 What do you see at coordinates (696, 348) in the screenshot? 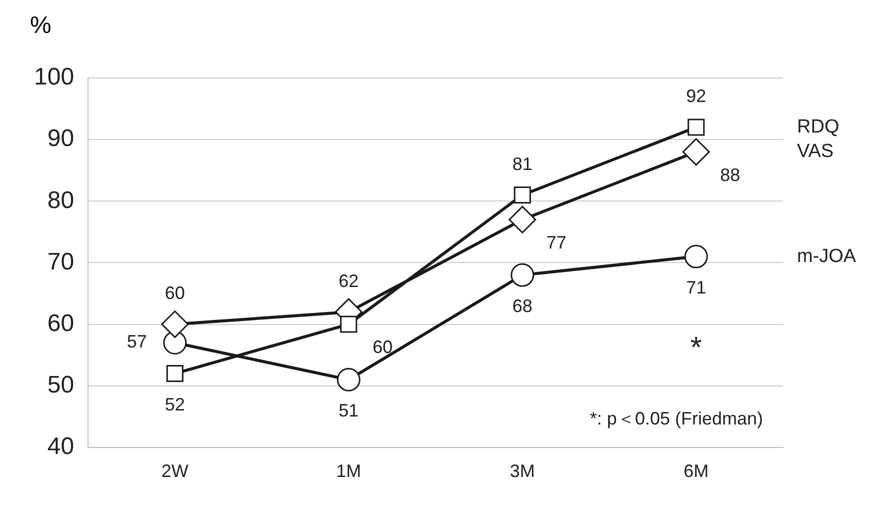
I see `annotation: *` at bounding box center [696, 348].